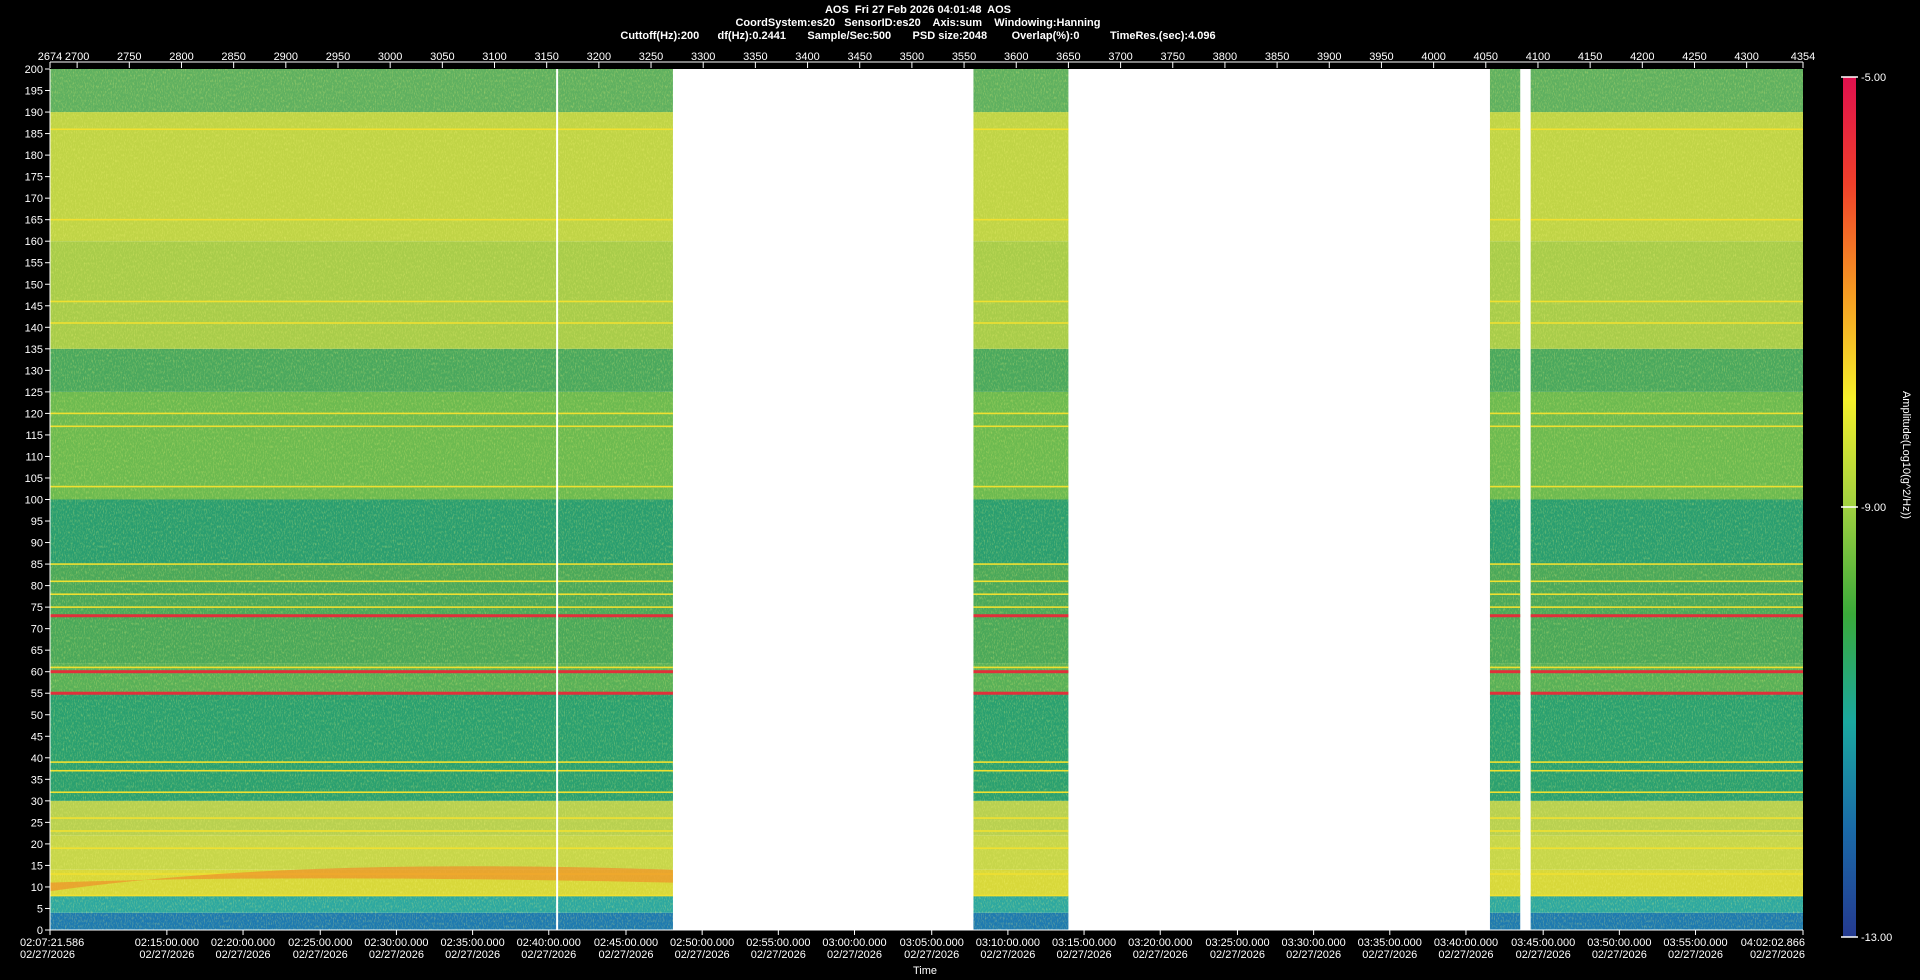  Describe the element at coordinates (1277, 57) in the screenshot. I see `top-tick-label: 3850` at that location.